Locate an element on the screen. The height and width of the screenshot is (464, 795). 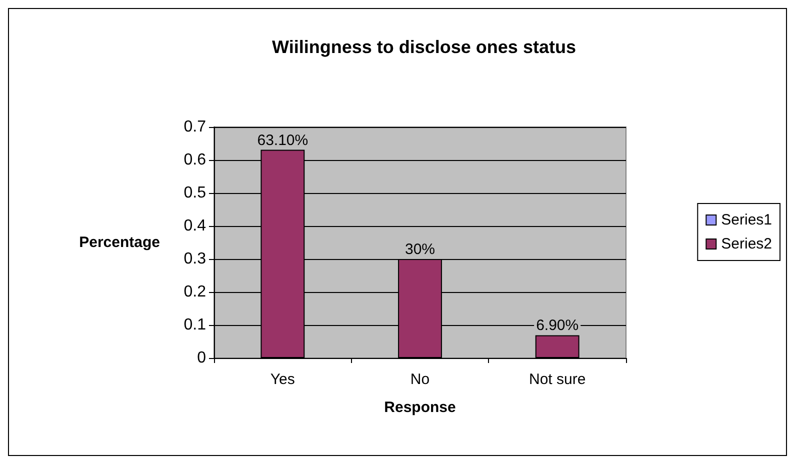
x-tick-label: No is located at coordinates (420, 379).